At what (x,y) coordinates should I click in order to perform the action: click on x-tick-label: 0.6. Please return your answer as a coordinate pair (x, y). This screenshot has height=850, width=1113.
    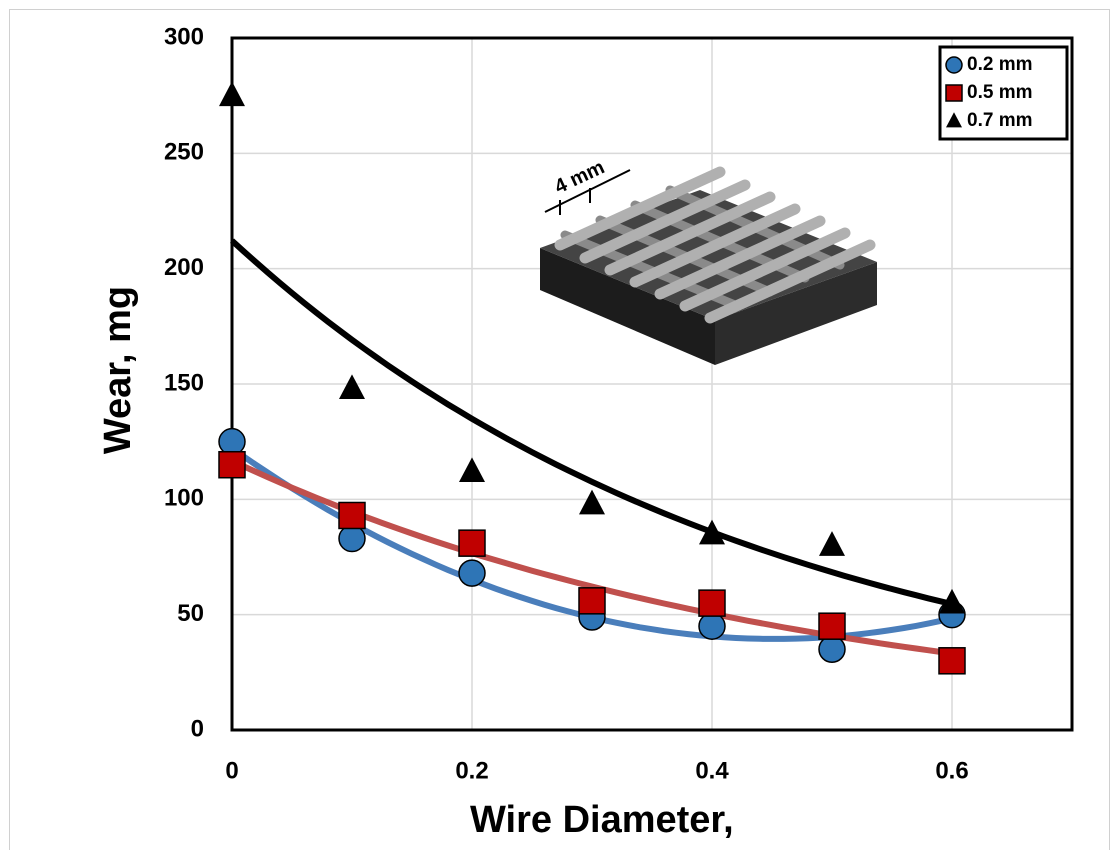
    Looking at the image, I should click on (951, 770).